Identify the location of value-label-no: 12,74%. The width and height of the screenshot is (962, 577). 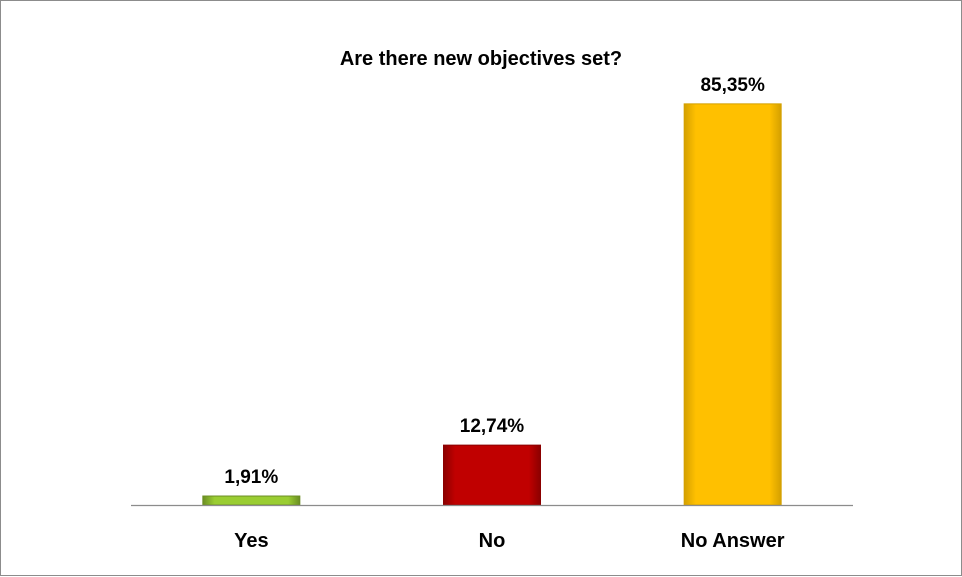
(492, 426).